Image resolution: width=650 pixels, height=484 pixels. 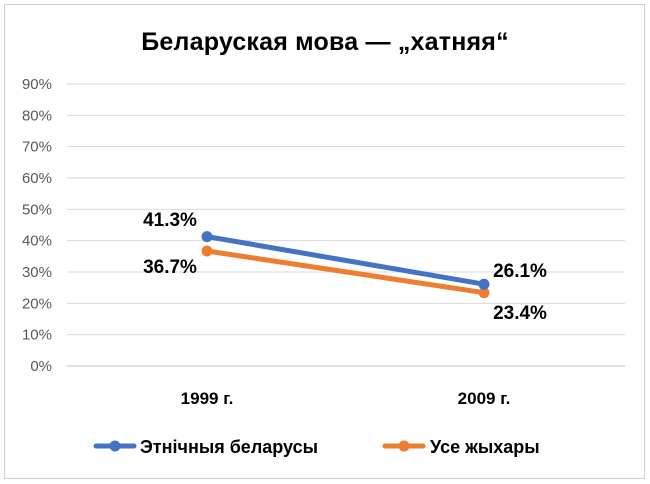 What do you see at coordinates (170, 220) in the screenshot?
I see `data-label: 41.3%` at bounding box center [170, 220].